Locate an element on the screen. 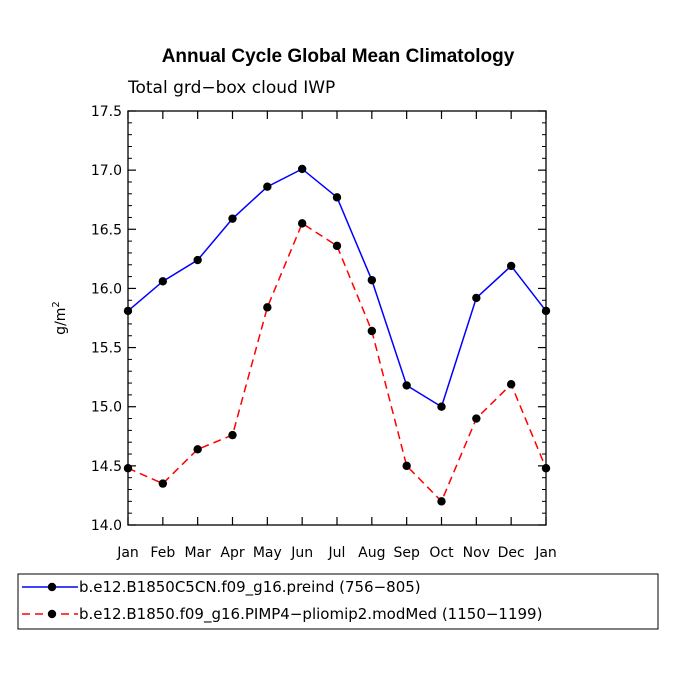 This screenshot has width=675, height=675. y-axis-label: g/m2 is located at coordinates (60, 318).